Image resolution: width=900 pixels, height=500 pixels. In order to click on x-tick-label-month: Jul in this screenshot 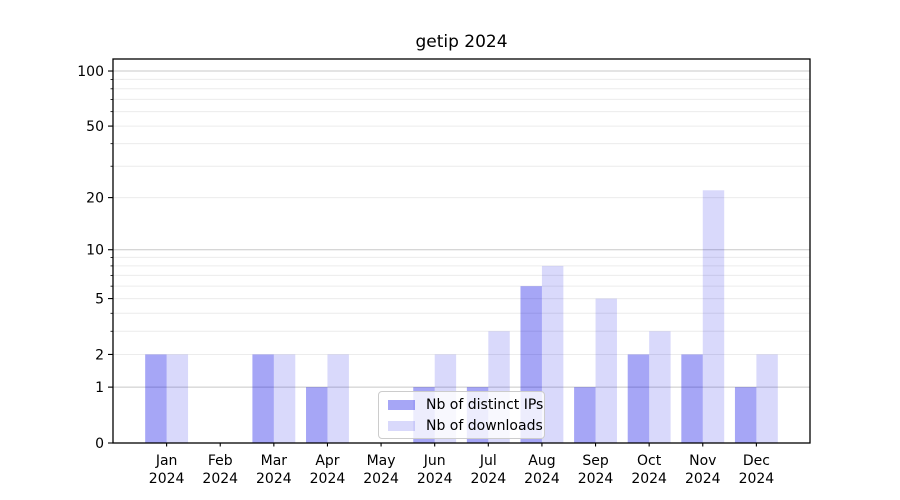, I will do `click(488, 461)`.